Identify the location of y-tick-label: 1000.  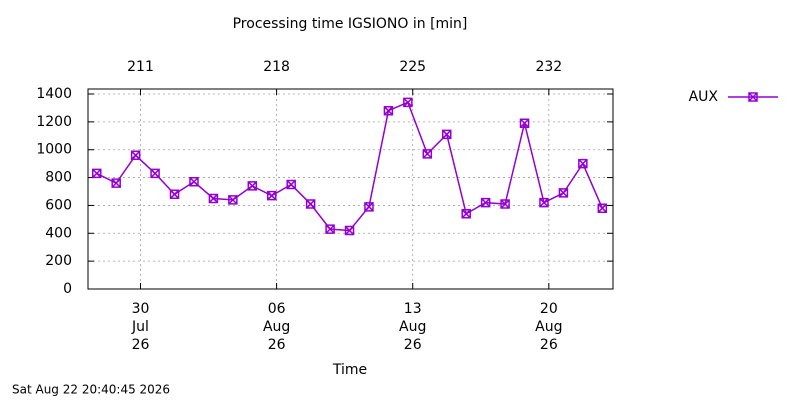
(54, 150).